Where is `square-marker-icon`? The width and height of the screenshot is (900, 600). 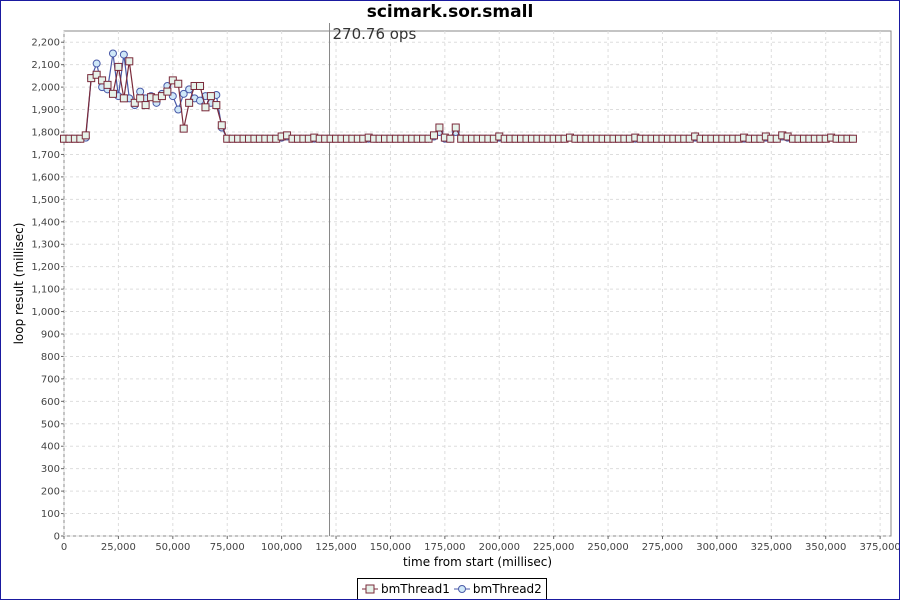 square-marker-icon is located at coordinates (370, 589).